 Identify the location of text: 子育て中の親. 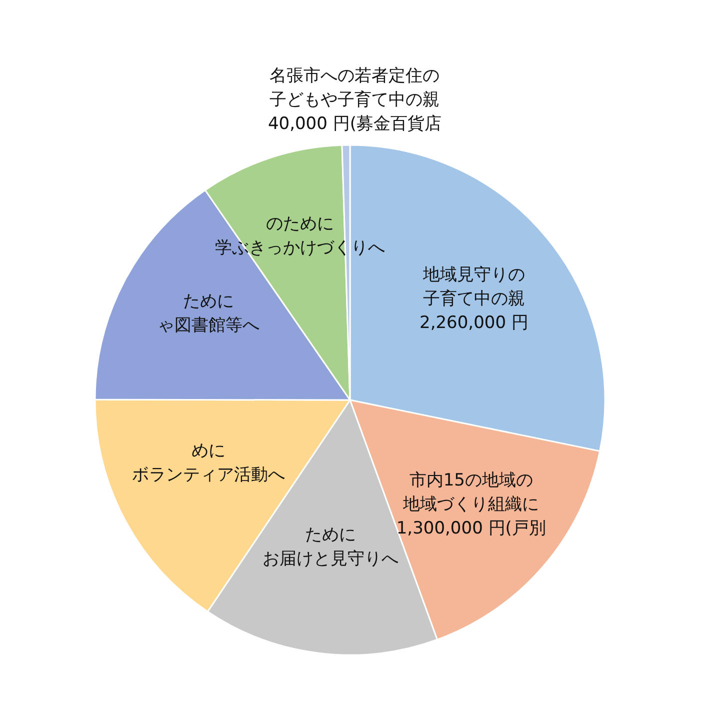
(473, 298).